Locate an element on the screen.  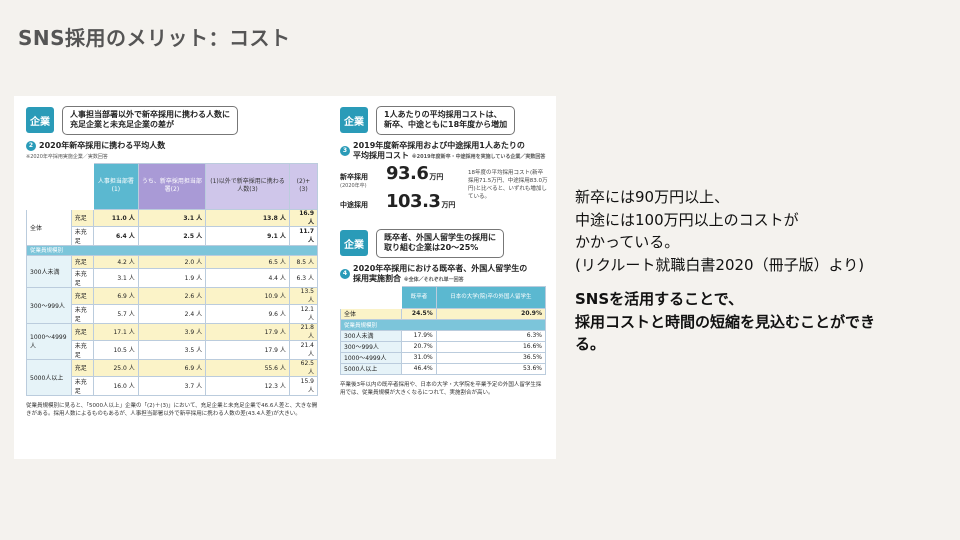
value-cell: 2.6 人 is located at coordinates (172, 295).